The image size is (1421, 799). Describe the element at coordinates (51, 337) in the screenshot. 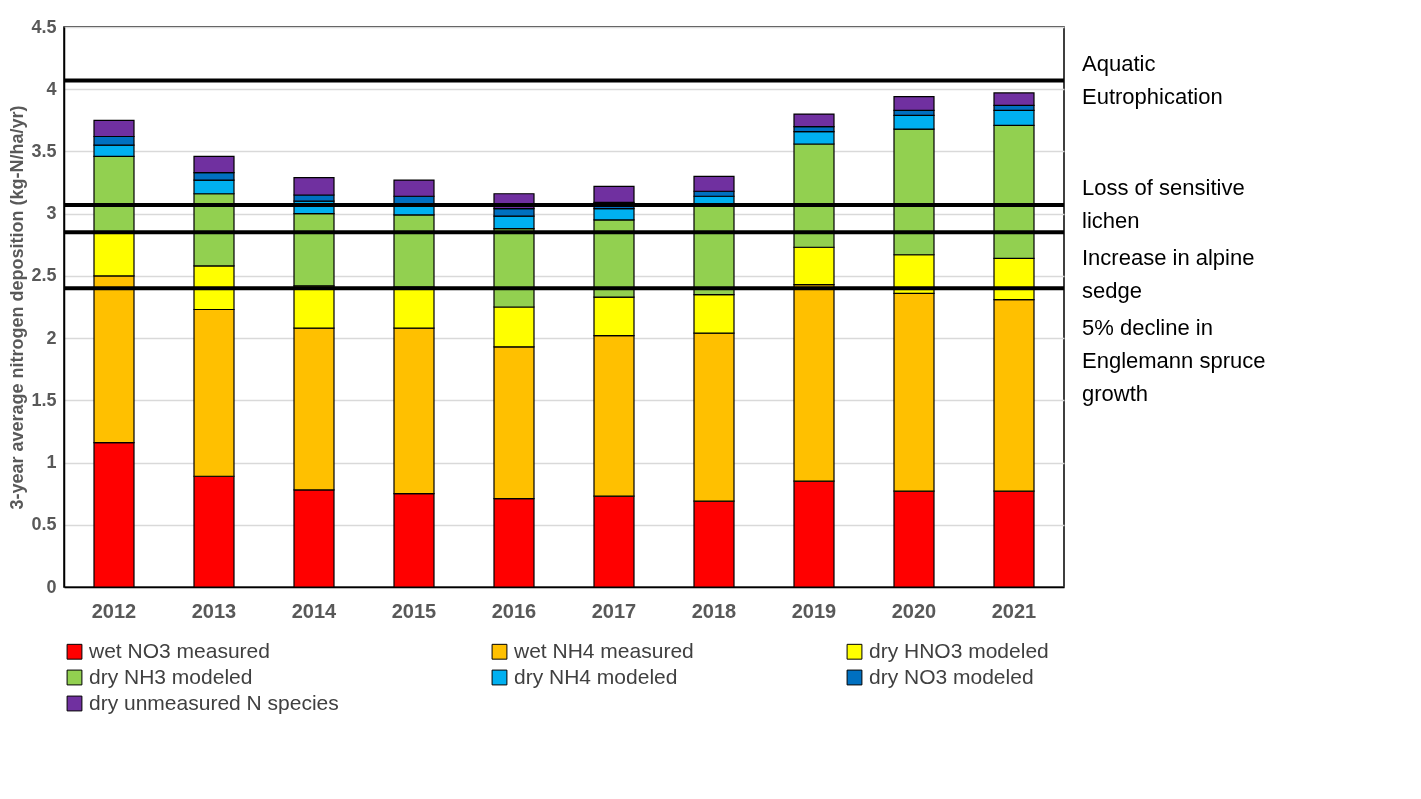

I see `y-tick-label: 2` at that location.